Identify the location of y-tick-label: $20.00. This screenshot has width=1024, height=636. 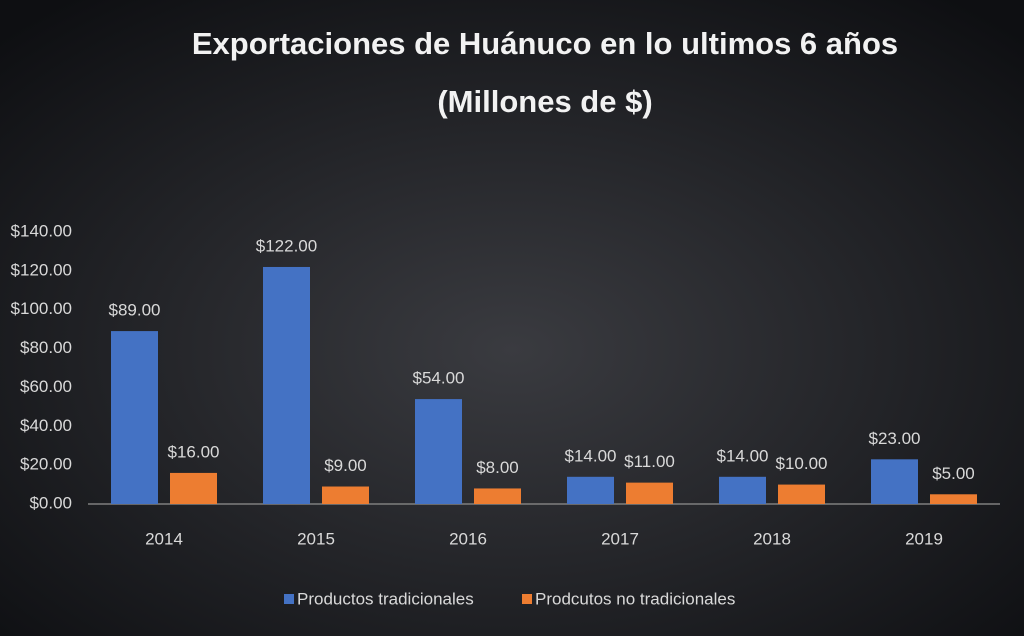
(46, 464).